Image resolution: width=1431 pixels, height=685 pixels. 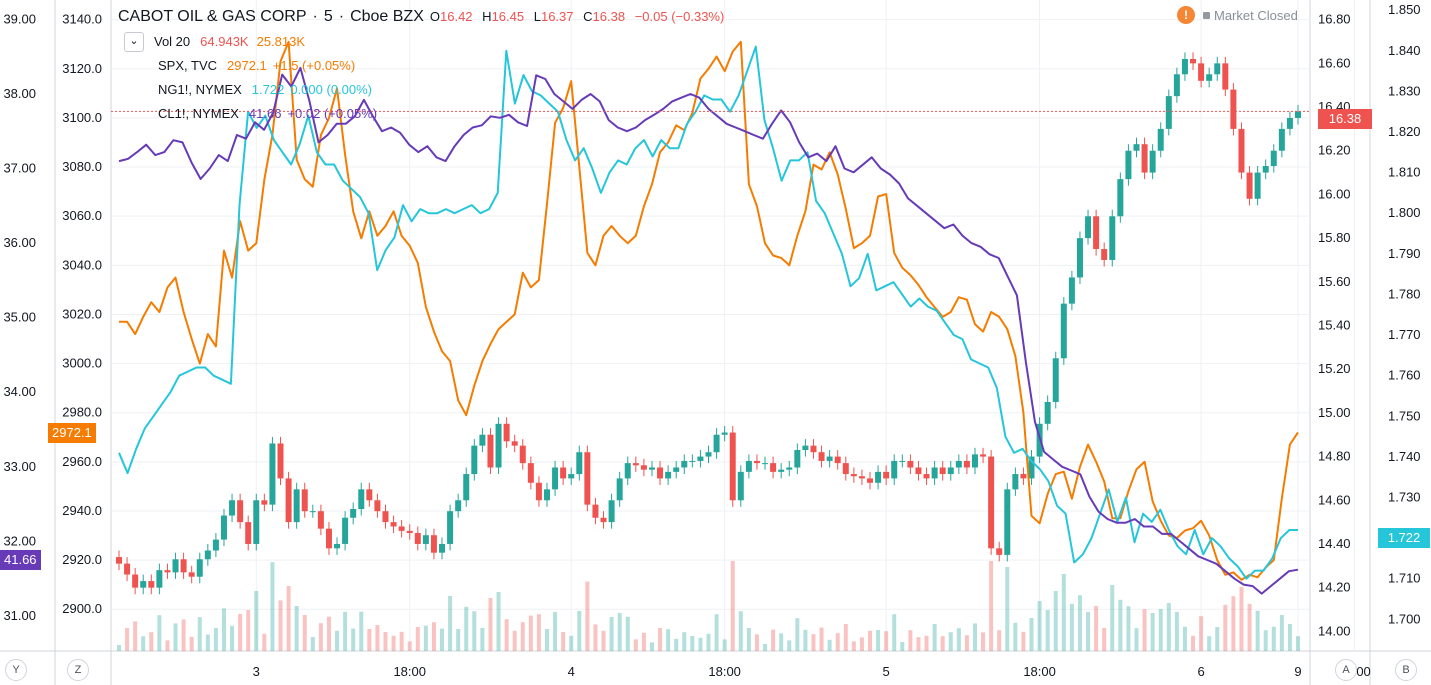 What do you see at coordinates (19, 615) in the screenshot?
I see `cl-axis-tick-label: 31.00` at bounding box center [19, 615].